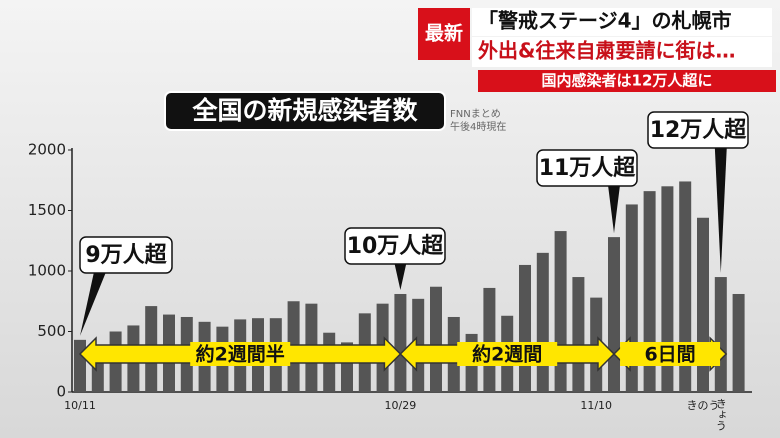  Describe the element at coordinates (51, 331) in the screenshot. I see `y-tick-label: 500` at that location.